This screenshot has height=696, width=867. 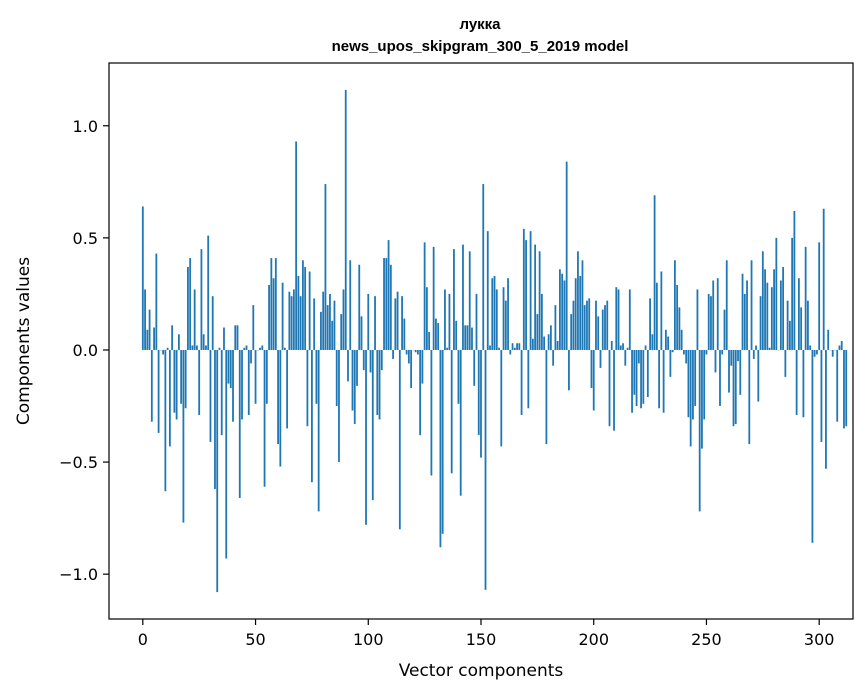 I want to click on y-axis-label: Components values, so click(x=24, y=341).